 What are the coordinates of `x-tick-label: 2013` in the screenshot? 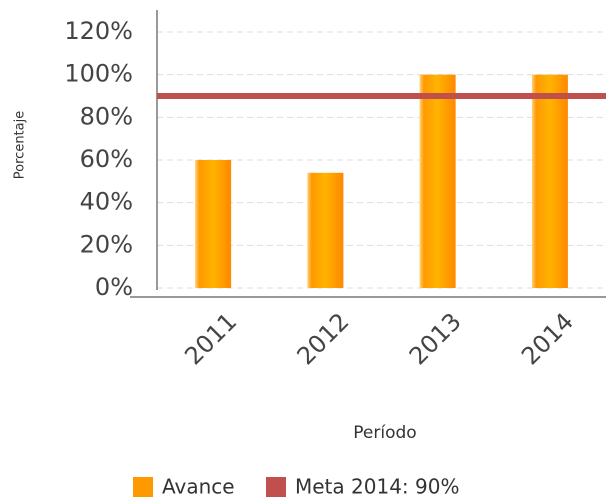 It's located at (435, 338).